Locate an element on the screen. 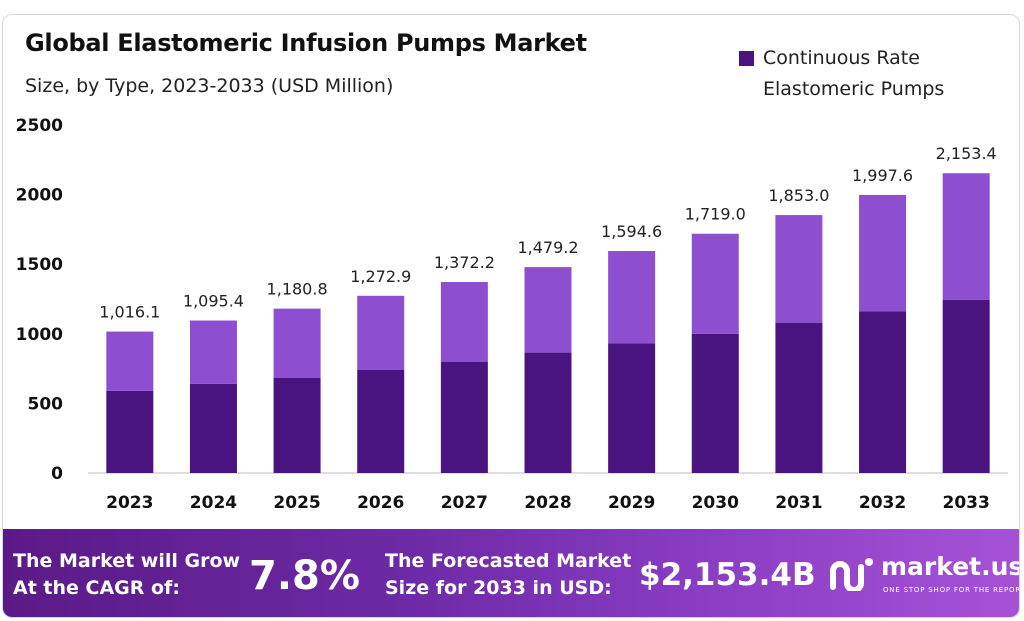 The width and height of the screenshot is (1024, 621). bar-segment-other-2033 is located at coordinates (966, 236).